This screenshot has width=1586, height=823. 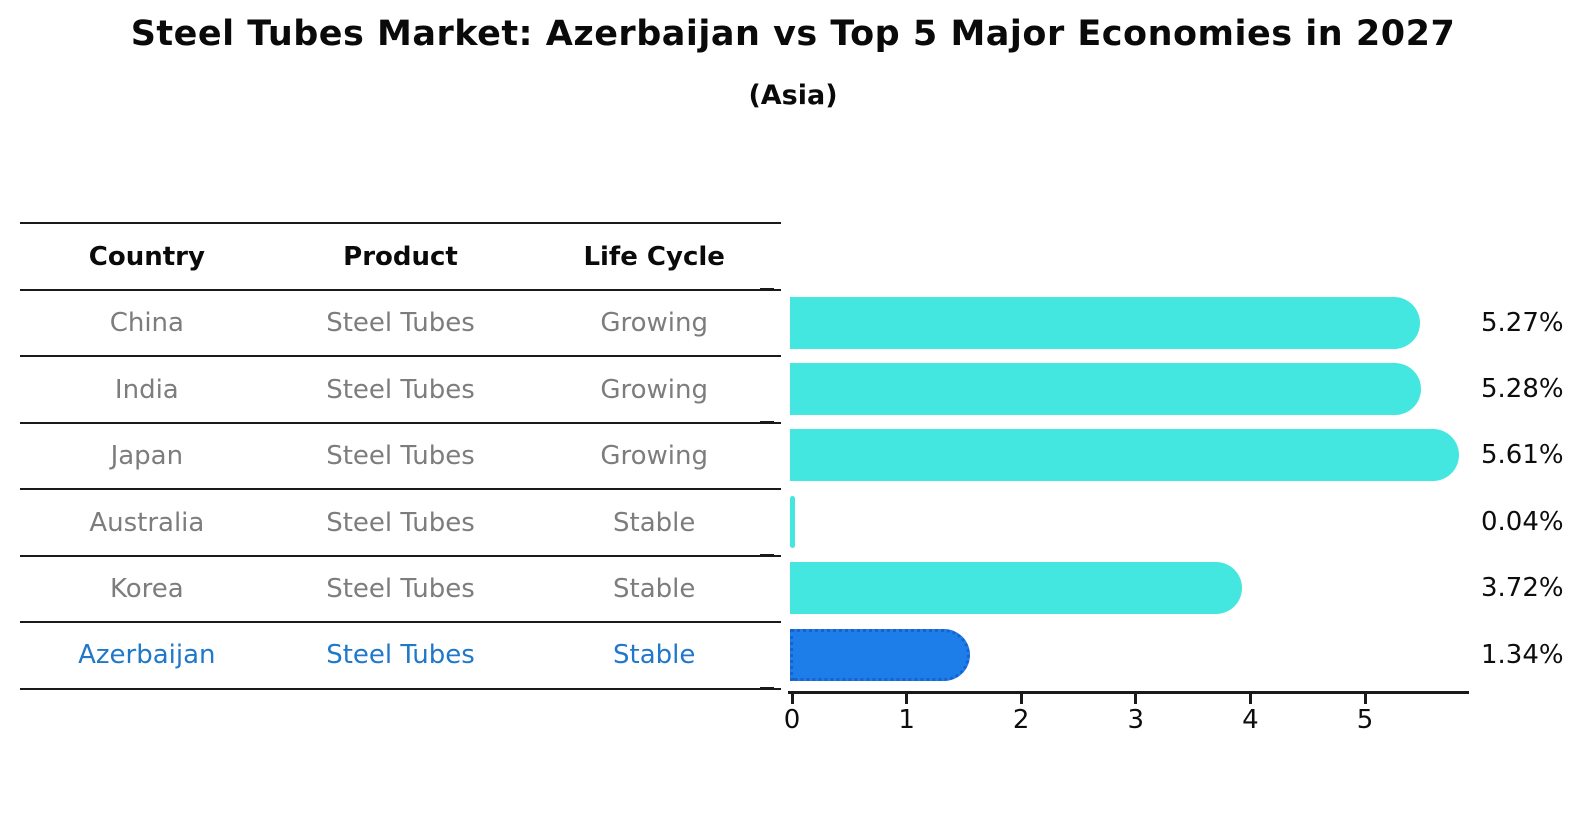 I want to click on x-axis-tick-label: 4, so click(x=1250, y=720).